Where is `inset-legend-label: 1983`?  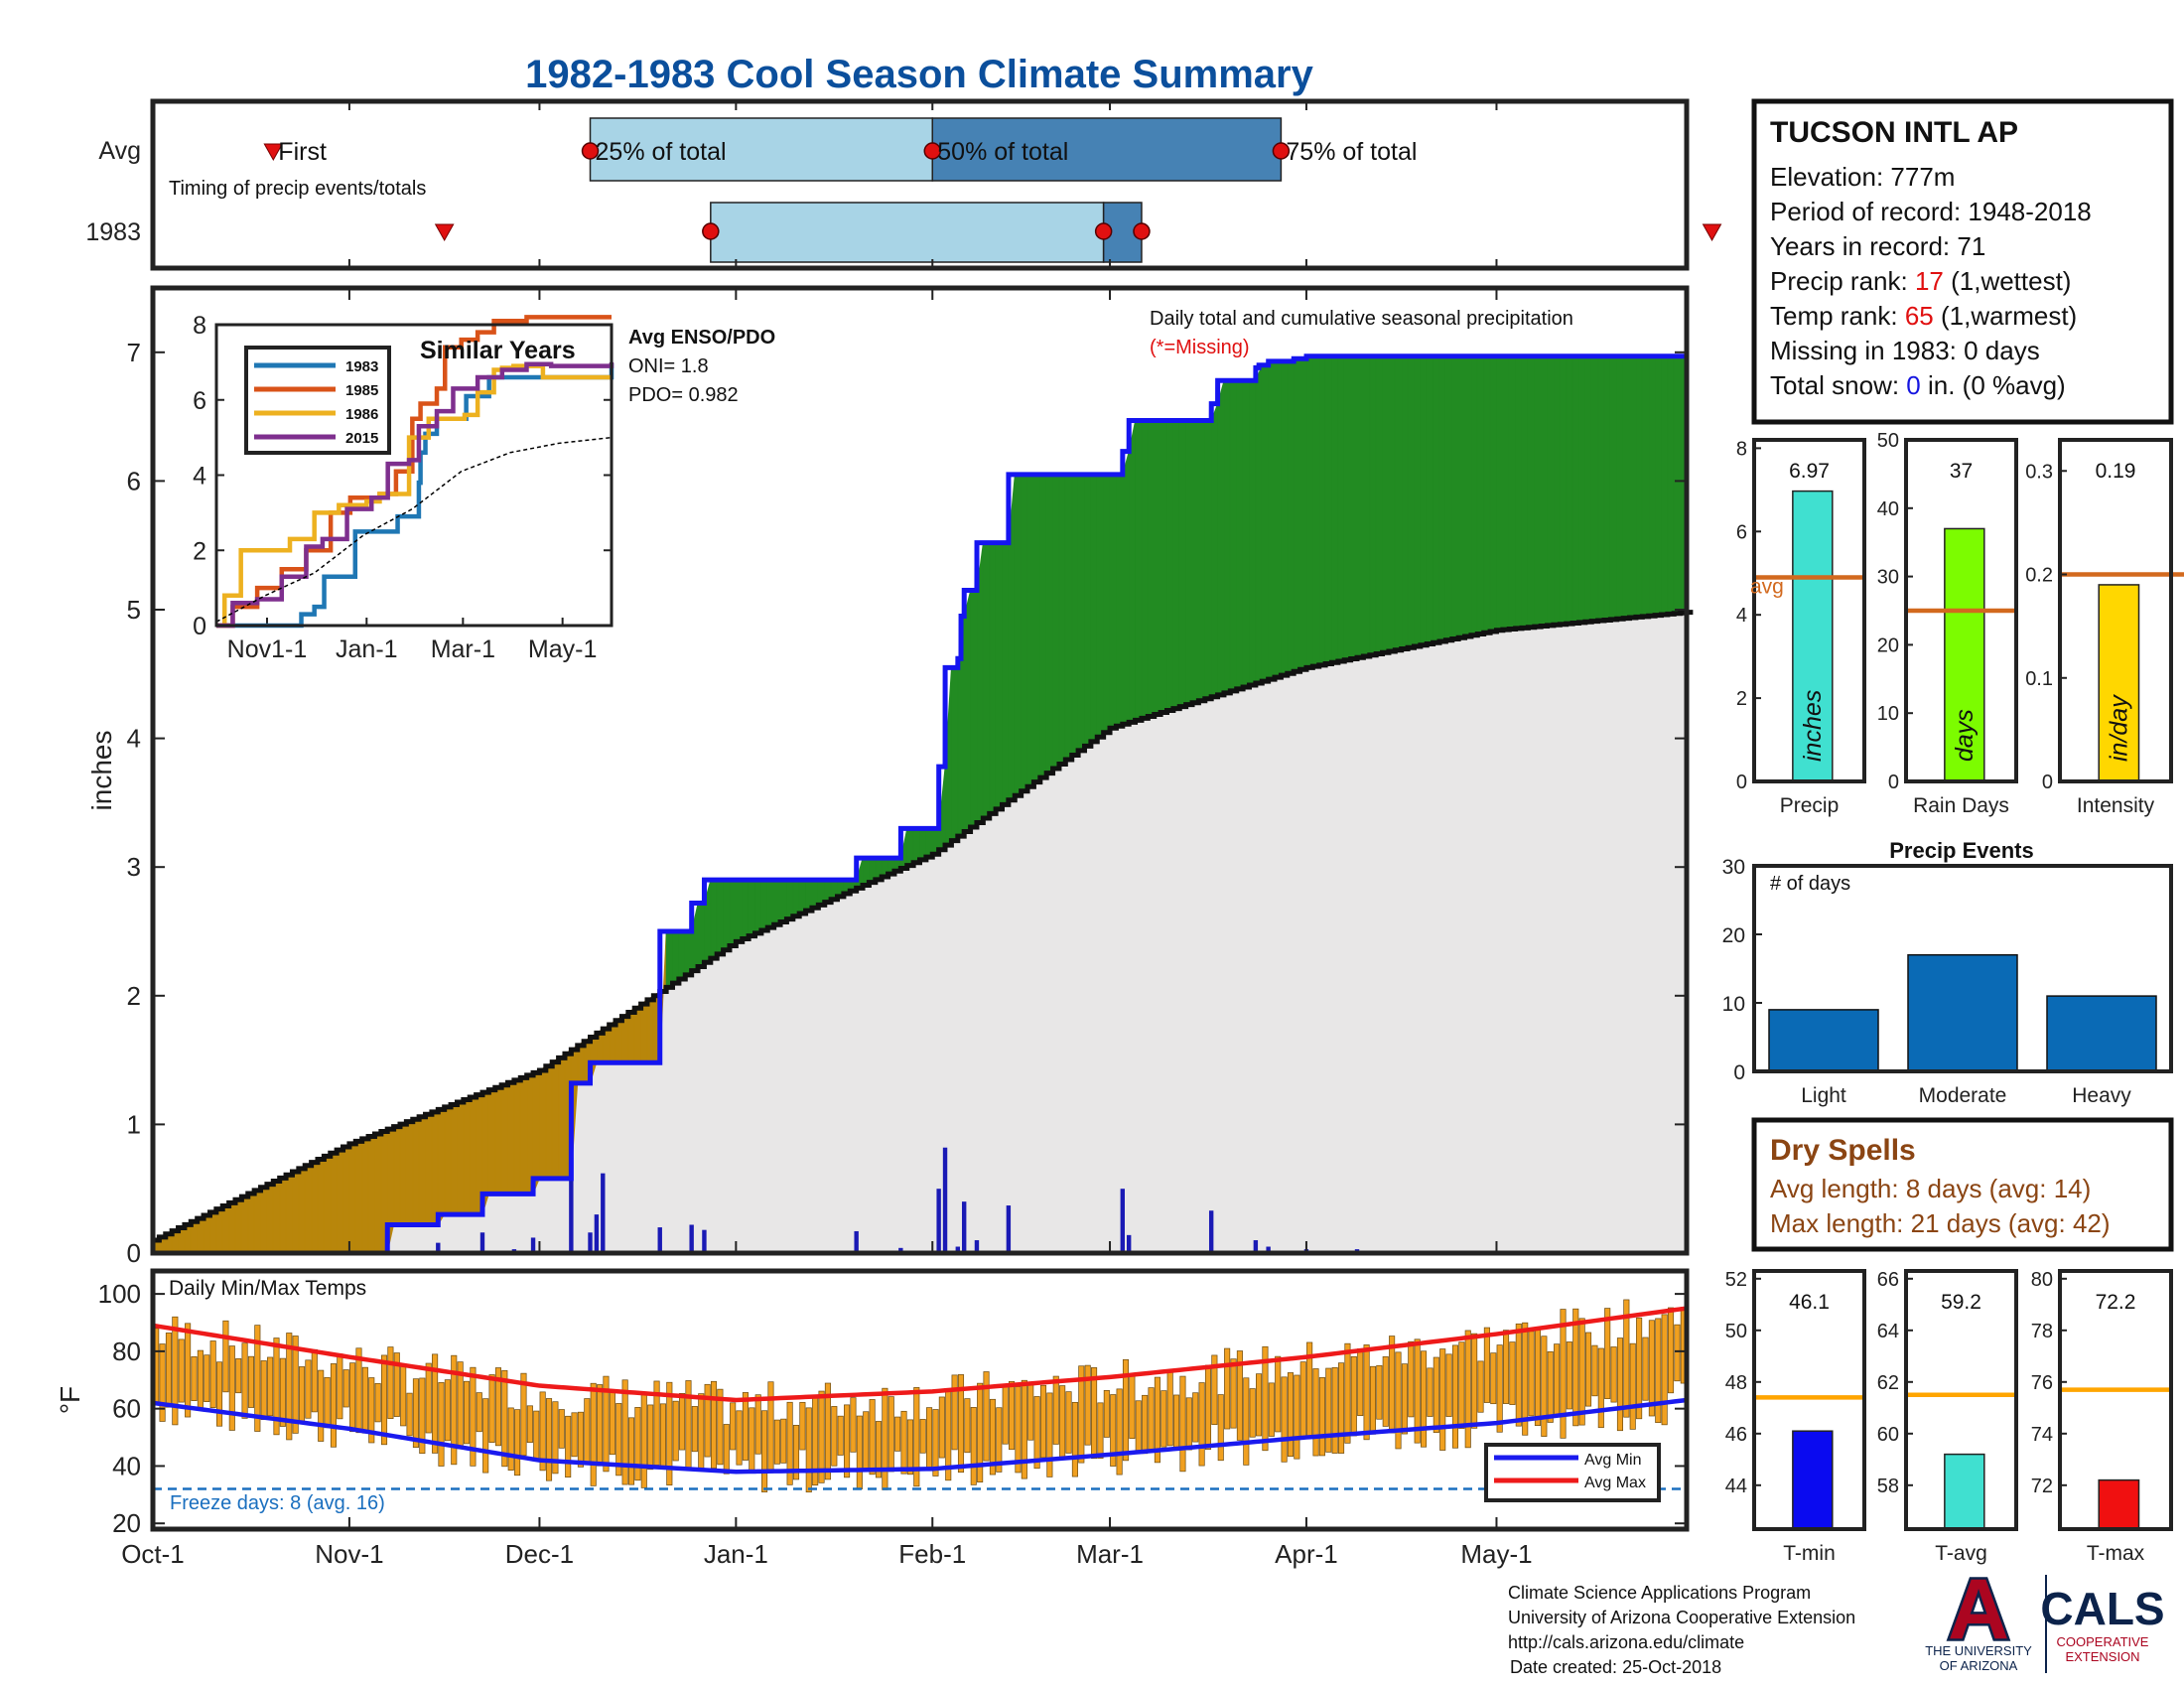
inset-legend-label: 1983 is located at coordinates (361, 366).